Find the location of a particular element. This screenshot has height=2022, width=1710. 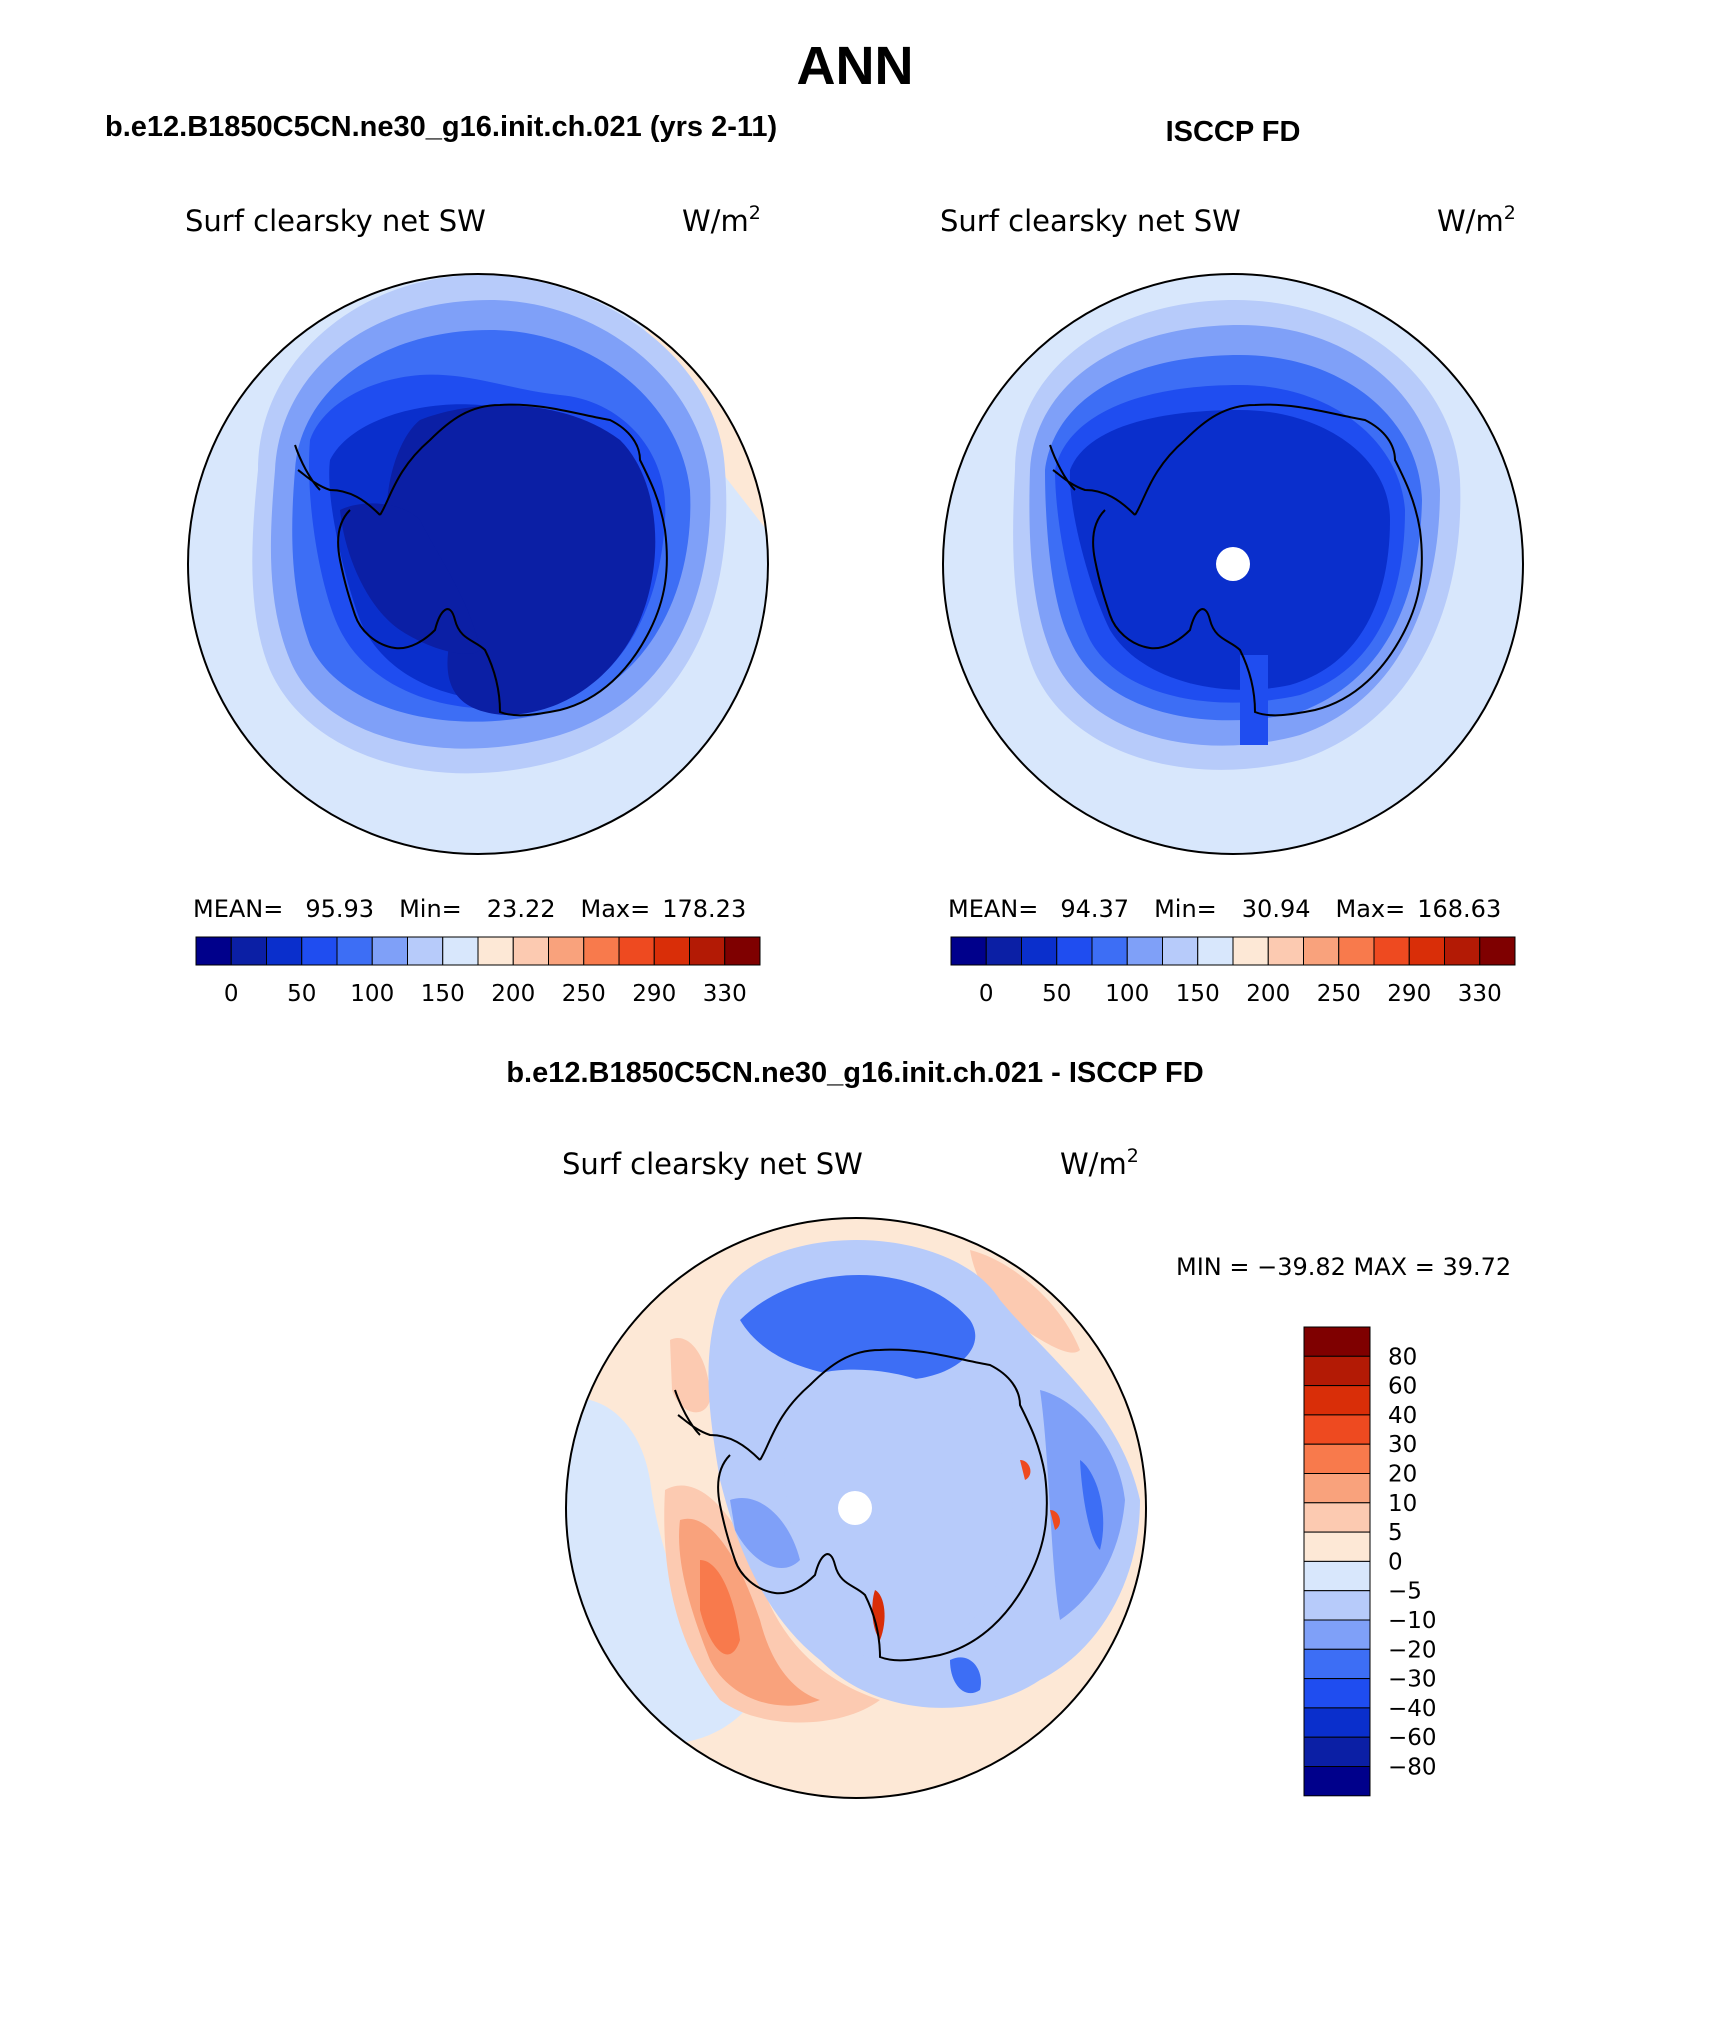

model-stats: MEAN= 95.93 Min= 23.22 Max= 178.23 is located at coordinates (469, 909).